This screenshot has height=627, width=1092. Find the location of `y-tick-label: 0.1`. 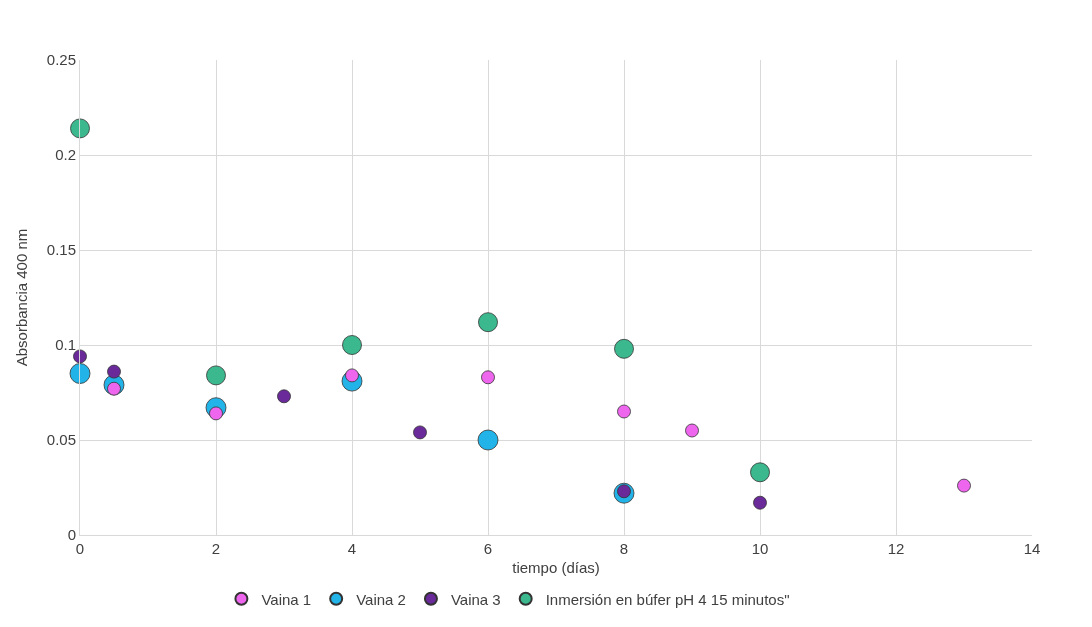

y-tick-label: 0.1 is located at coordinates (65, 345).